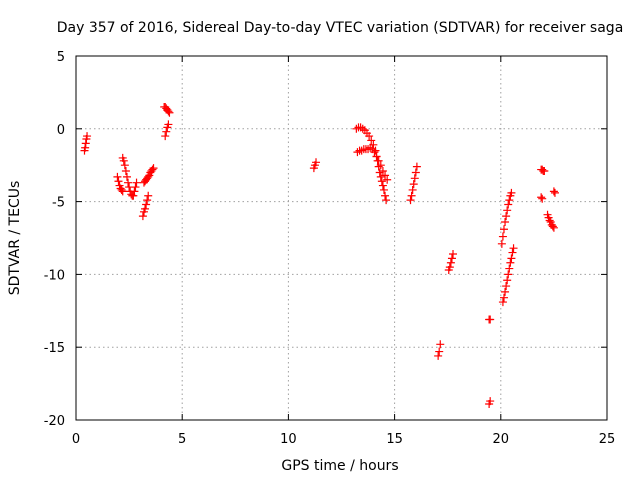 The width and height of the screenshot is (640, 480). I want to click on y-tick-label: -15, so click(54, 348).